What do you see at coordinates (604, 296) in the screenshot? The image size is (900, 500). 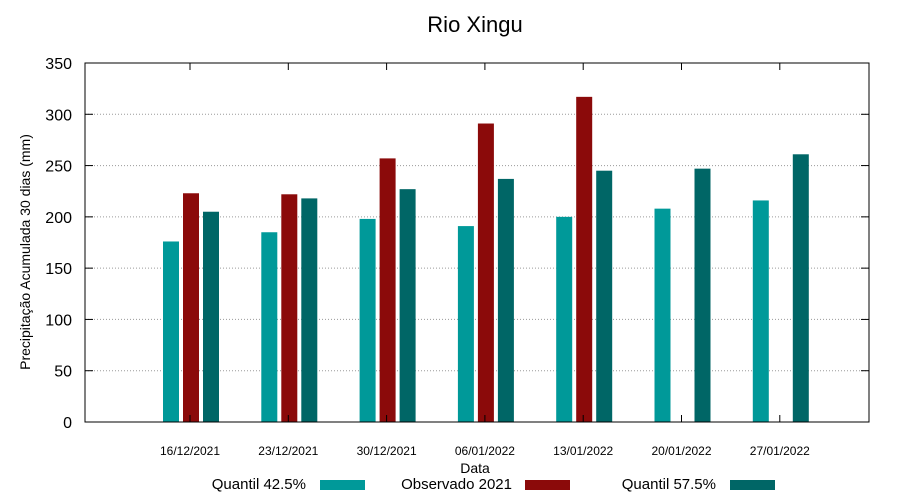 I see `bar-quantil-57-5--4` at bounding box center [604, 296].